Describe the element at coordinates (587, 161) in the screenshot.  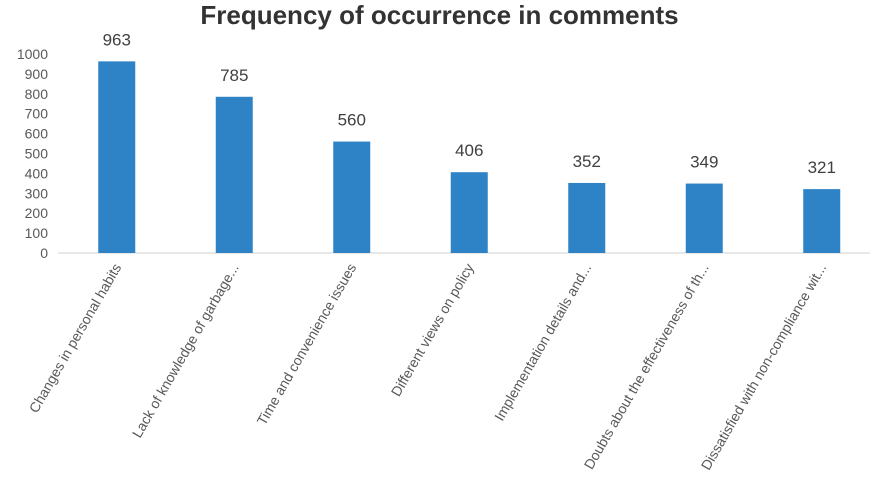
I see `data-label: 352` at that location.